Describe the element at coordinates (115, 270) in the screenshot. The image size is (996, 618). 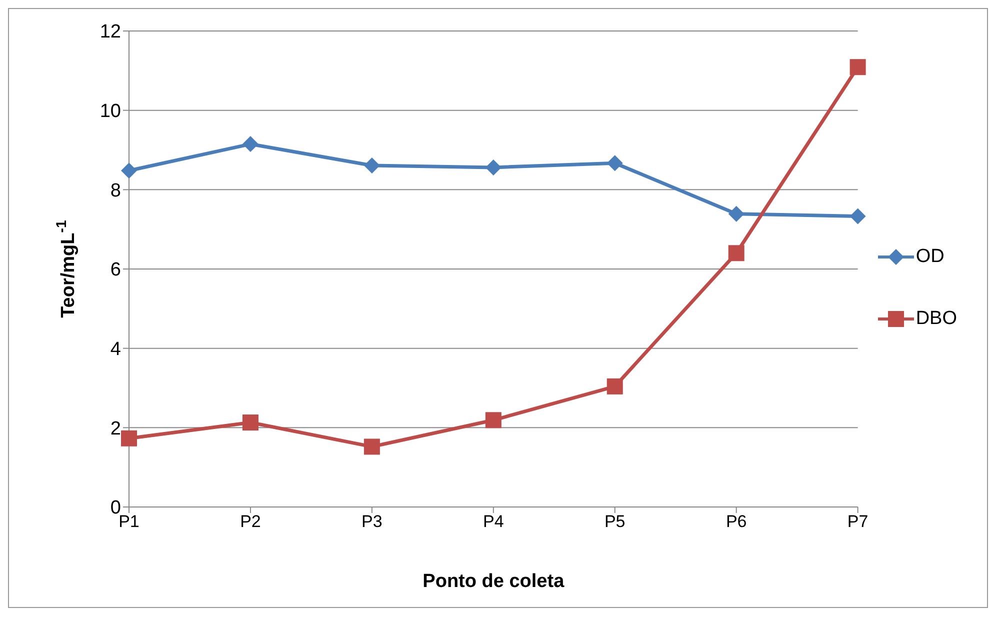
I see `y-tick-label: 6` at that location.